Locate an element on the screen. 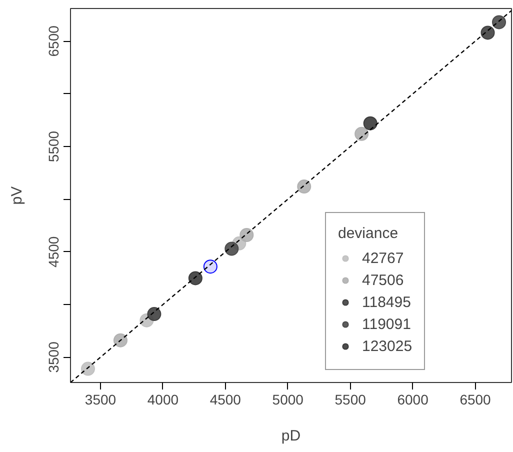 Image resolution: width=513 pixels, height=452 pixels. x-tick-label: 4500 is located at coordinates (226, 400).